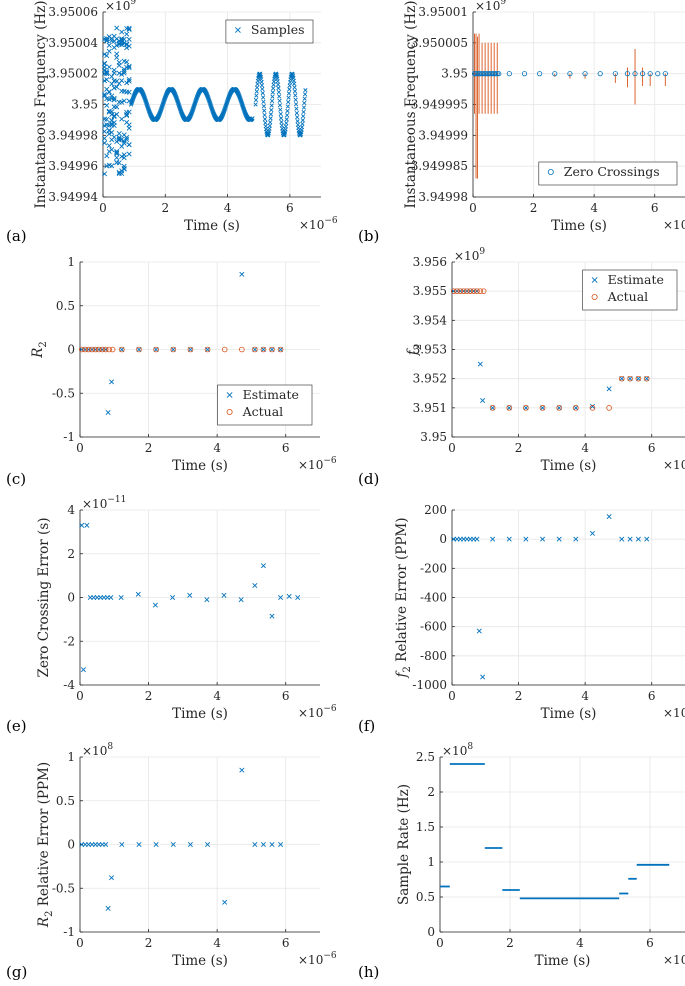 This screenshot has width=685, height=986. I want to click on zero-crossing-marker, so click(509, 74).